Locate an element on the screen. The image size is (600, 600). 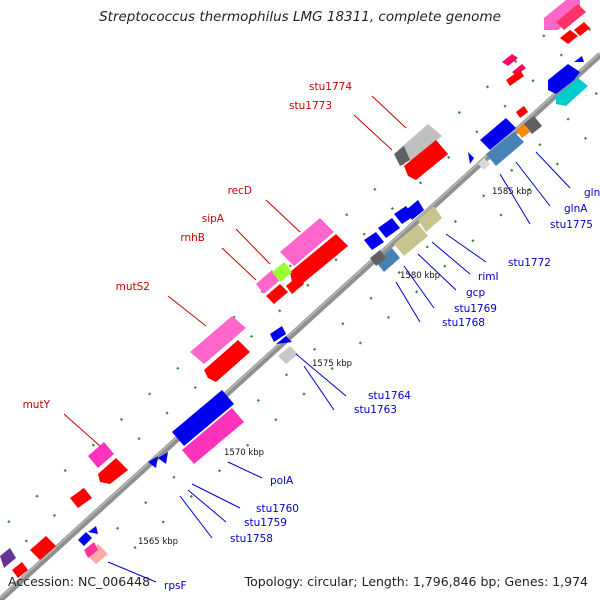
gene-label-glnA: glnA is located at coordinates (576, 209).